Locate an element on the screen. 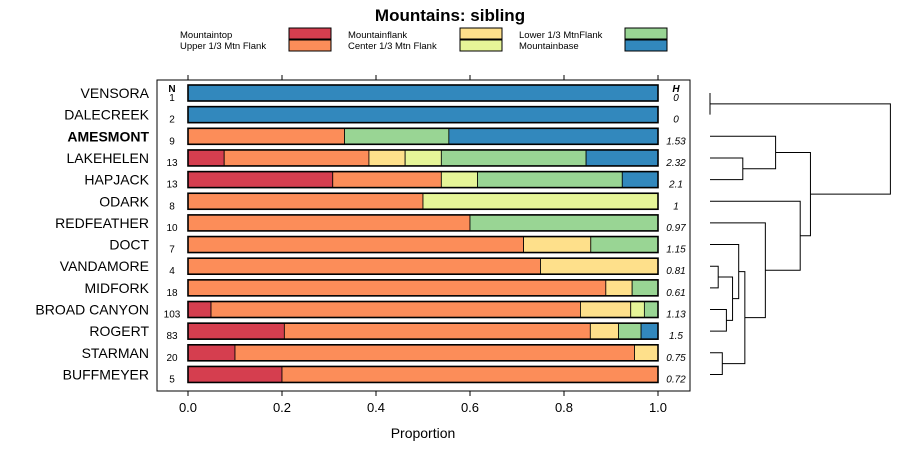 Image resolution: width=900 pixels, height=460 pixels. dendrogram is located at coordinates (800, 234).